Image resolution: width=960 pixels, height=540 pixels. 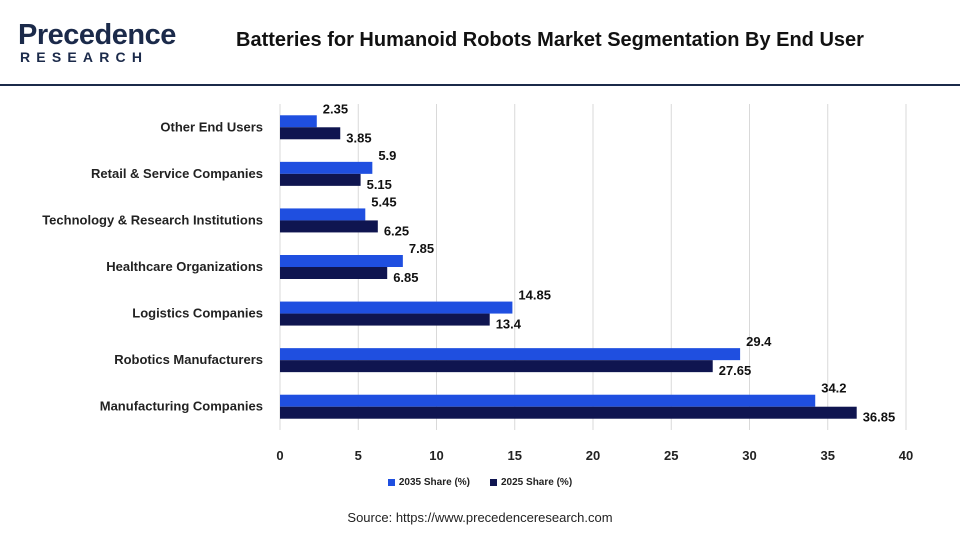 I want to click on legend-item-2035: 2035 Share (%), so click(x=428, y=482).